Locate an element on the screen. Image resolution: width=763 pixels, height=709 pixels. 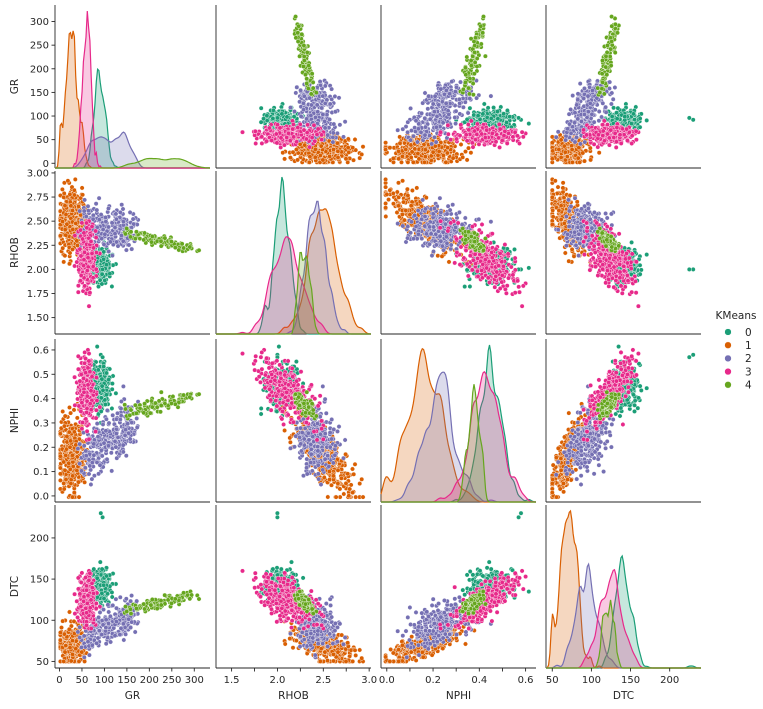
panel-GR-vs-NPHI is located at coordinates (458, 87).